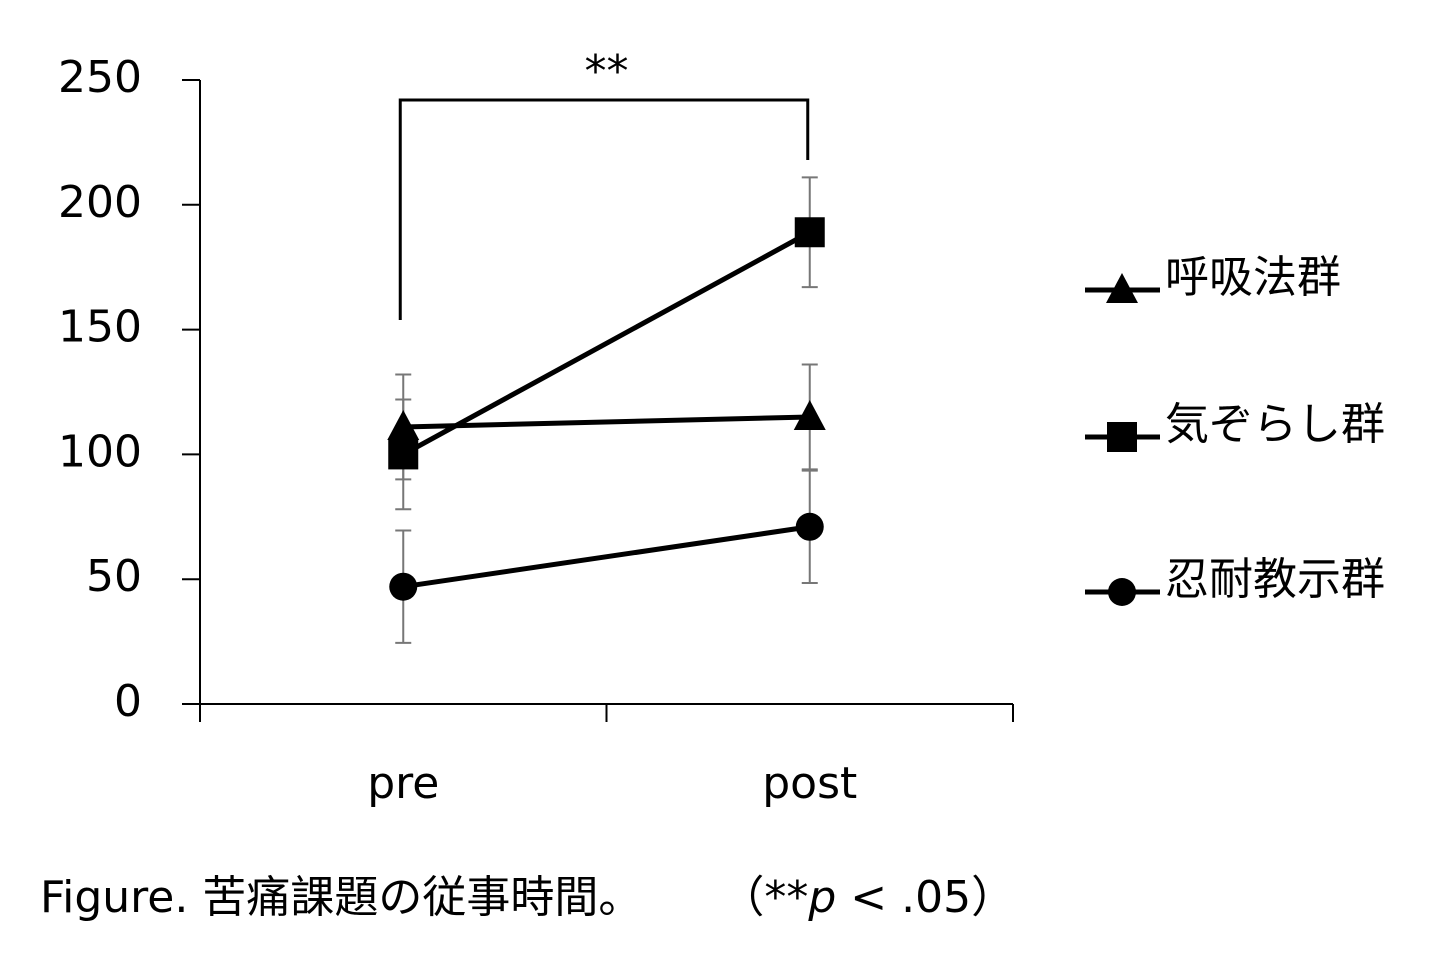 The width and height of the screenshot is (1445, 976). What do you see at coordinates (775, 897) in the screenshot?
I see `caption-note: （**` at bounding box center [775, 897].